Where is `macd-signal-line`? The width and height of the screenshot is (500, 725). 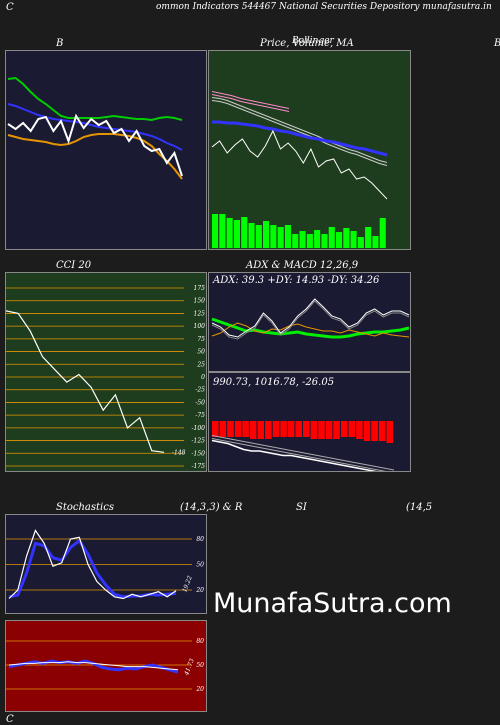
macd-signal-line is located at coordinates (303, 453).